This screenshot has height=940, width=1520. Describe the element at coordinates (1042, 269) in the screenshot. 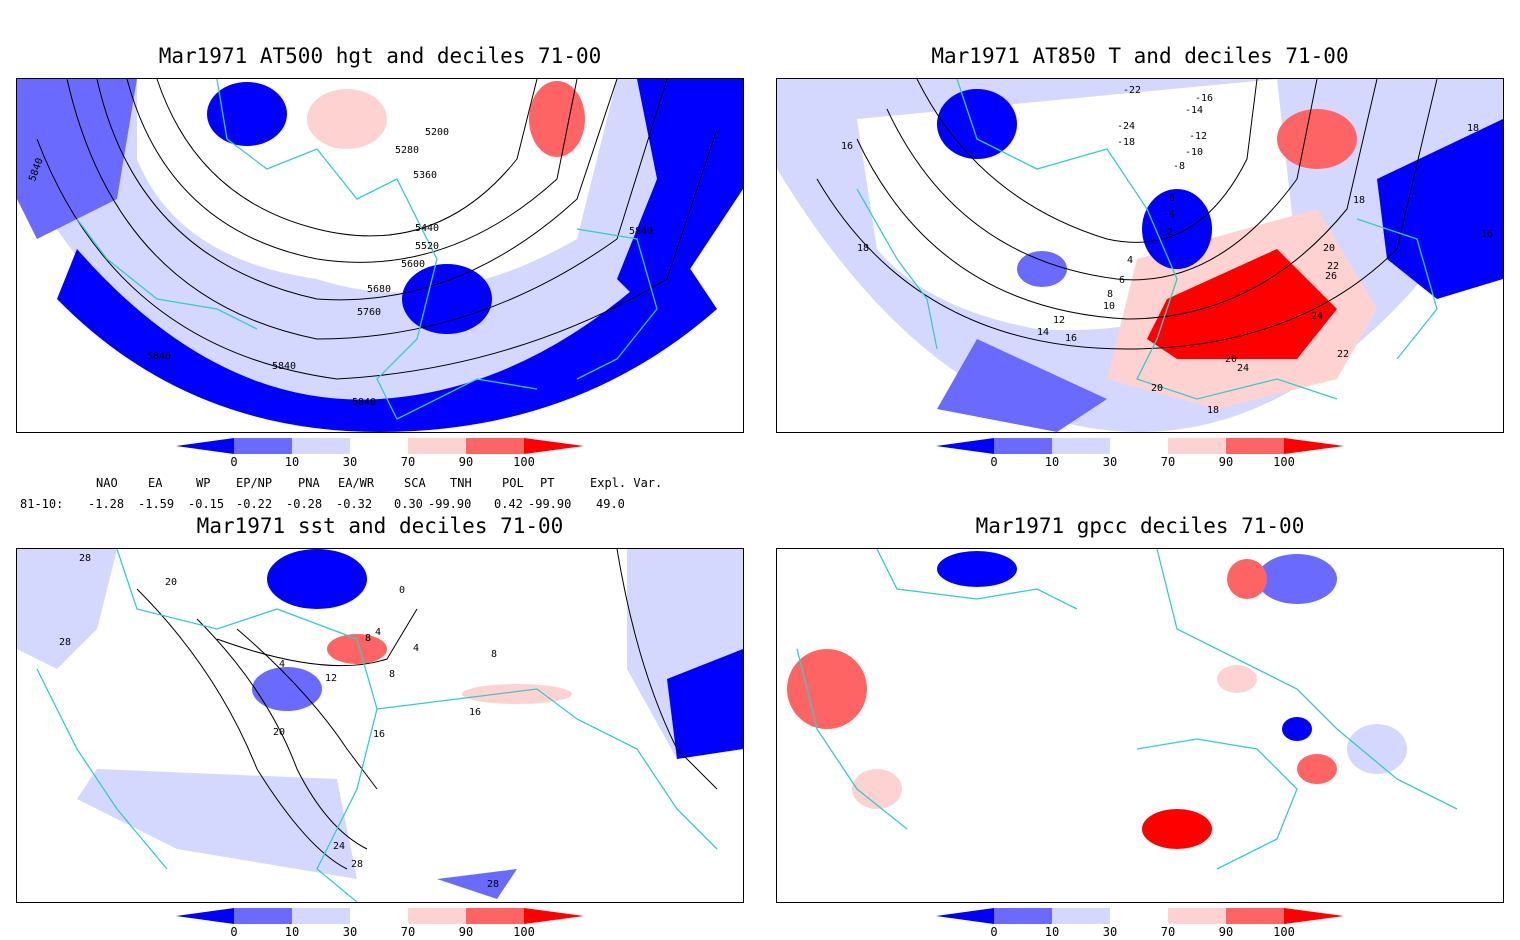

I see `deciles-mid-blue` at that location.